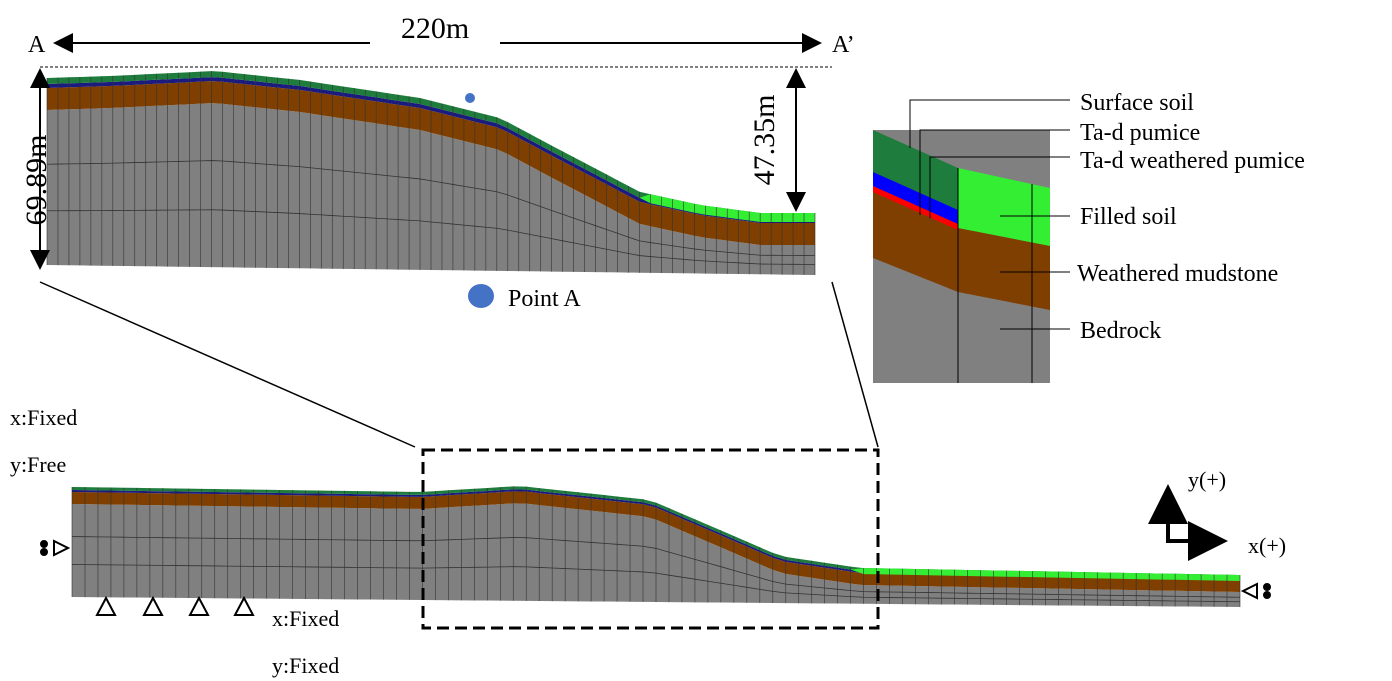 The width and height of the screenshot is (1392, 681). What do you see at coordinates (435, 28) in the screenshot?
I see `width-label: 220m` at bounding box center [435, 28].